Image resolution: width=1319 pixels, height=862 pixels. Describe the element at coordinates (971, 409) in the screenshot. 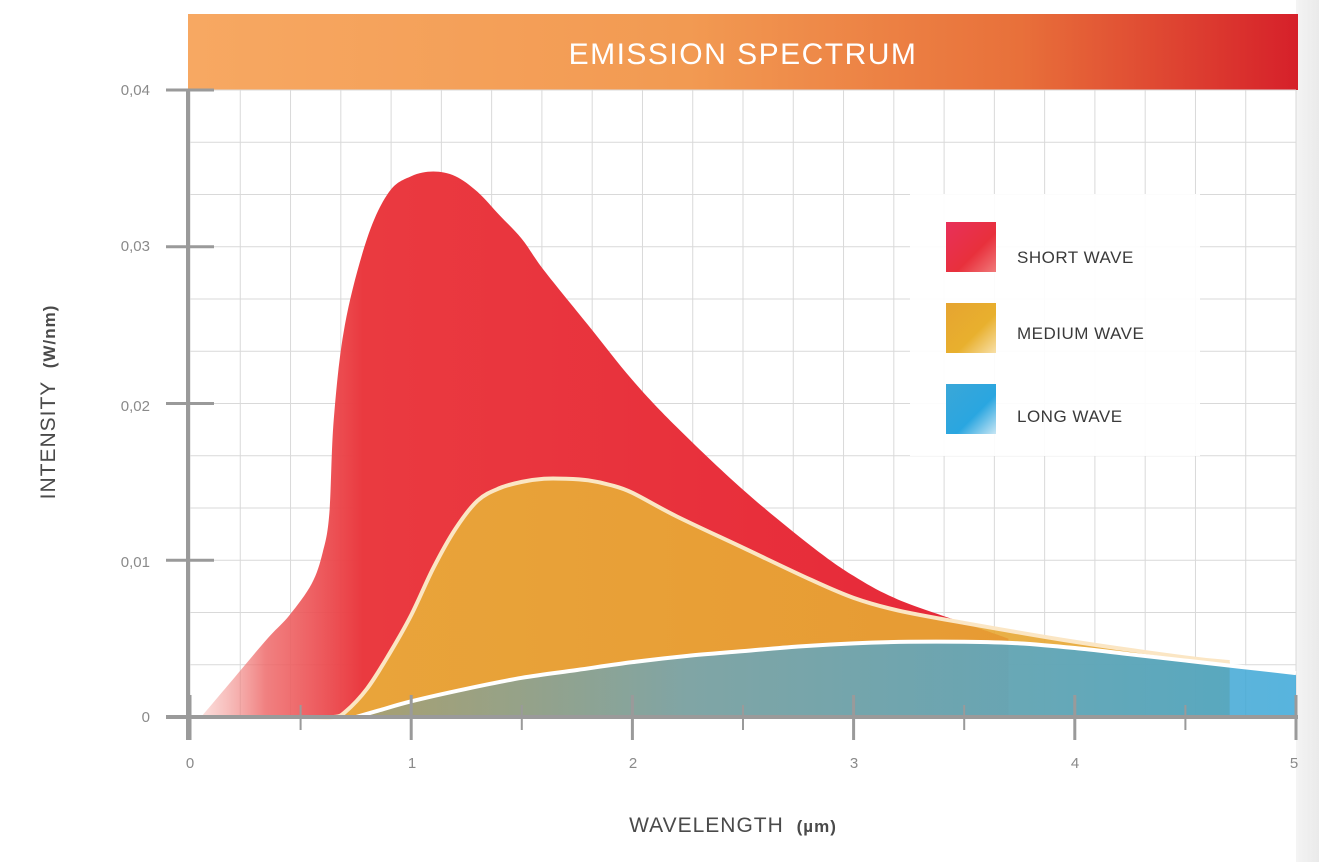

I see `legend-swatch-long-wave` at that location.